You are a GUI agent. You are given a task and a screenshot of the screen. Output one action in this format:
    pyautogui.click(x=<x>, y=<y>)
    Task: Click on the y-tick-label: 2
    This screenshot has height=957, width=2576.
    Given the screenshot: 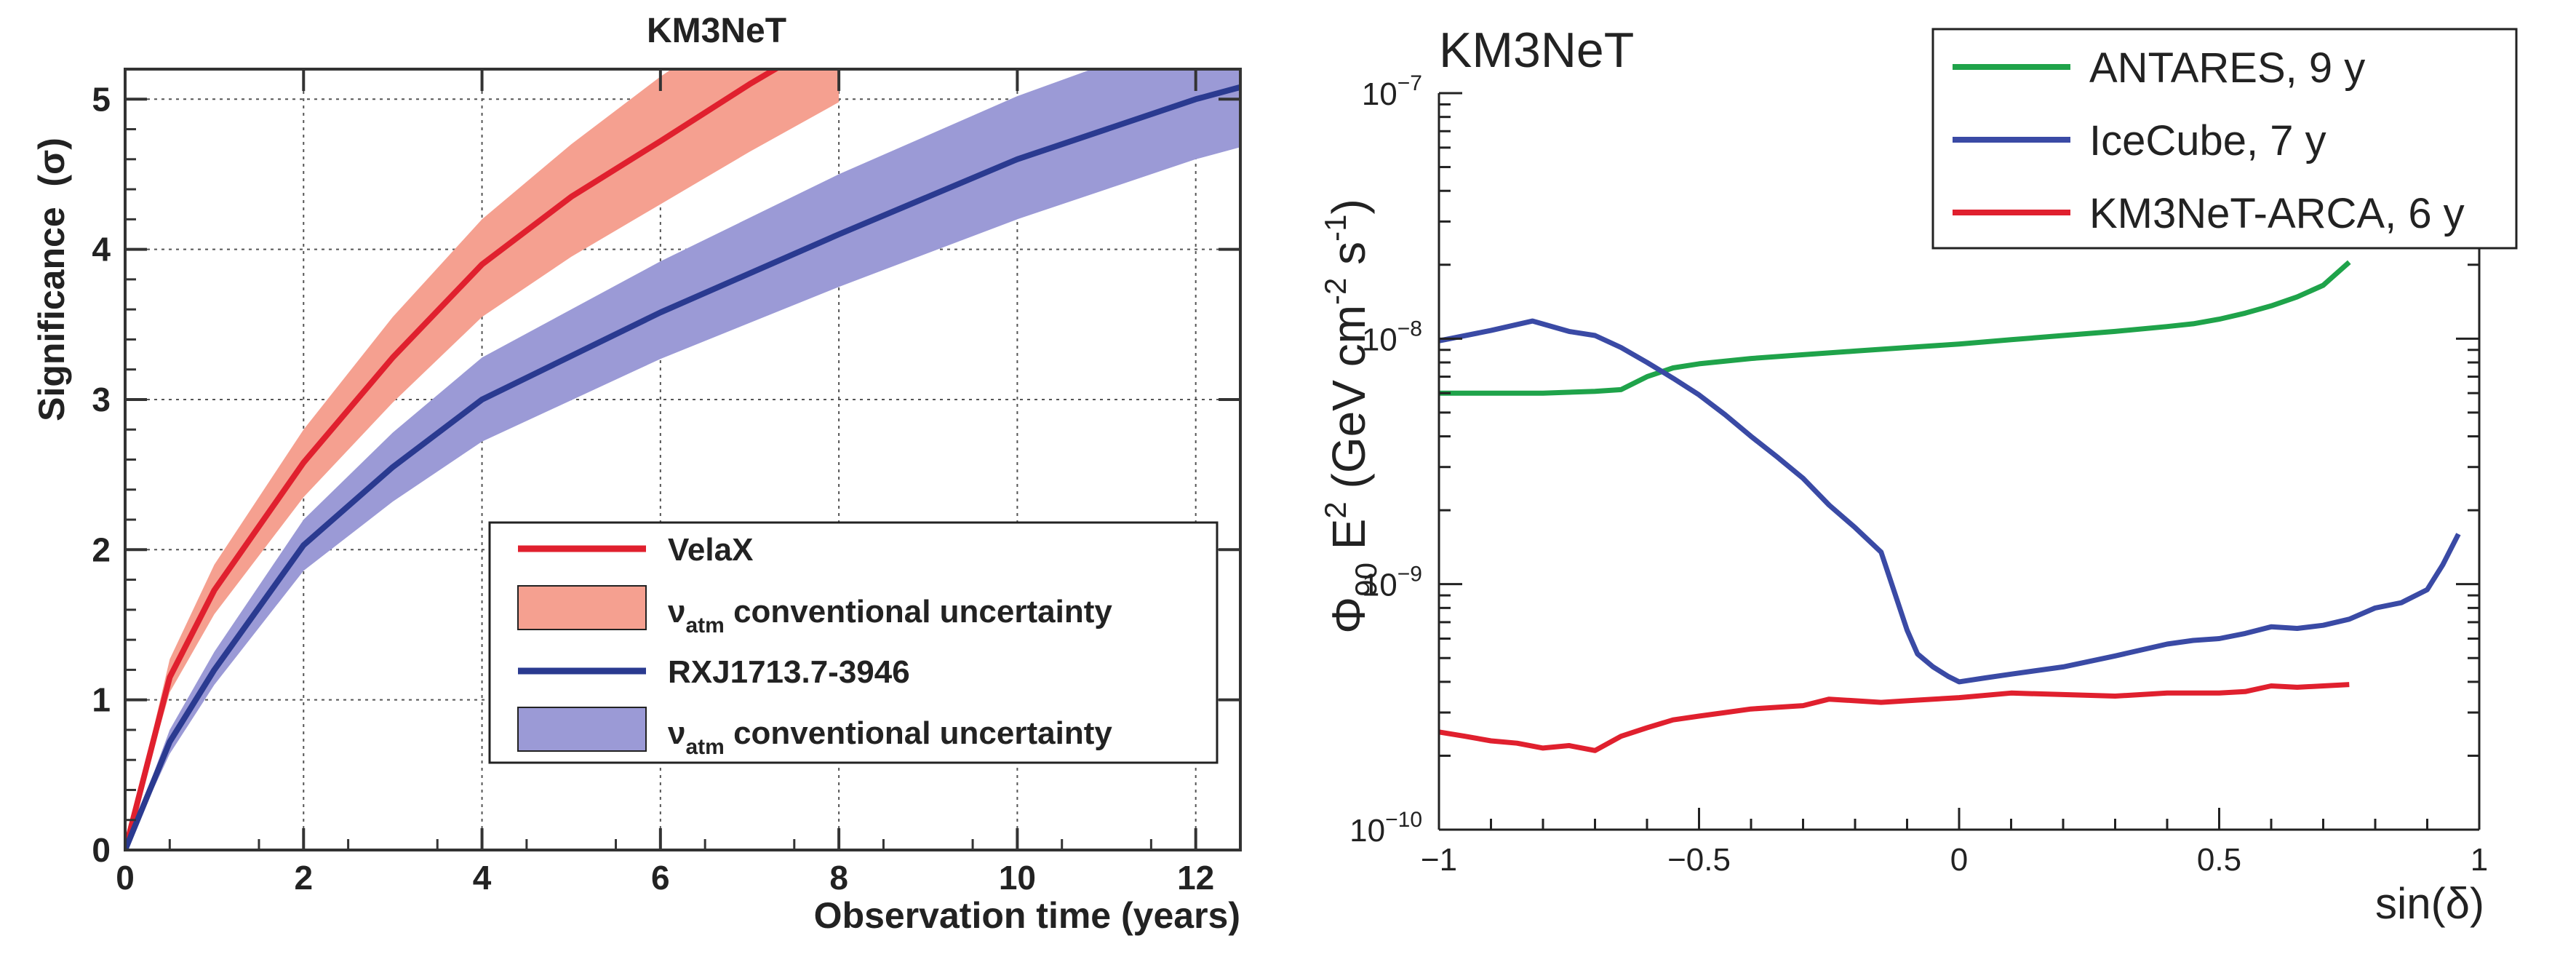 What is the action you would take?
    pyautogui.click(x=101, y=549)
    